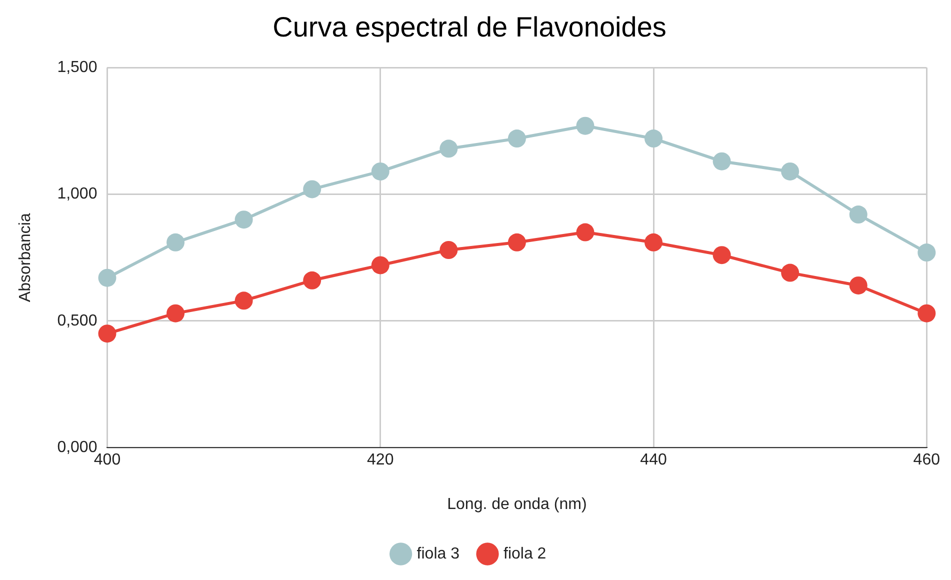 This screenshot has height=580, width=951. I want to click on legend-label: fiola 2, so click(525, 553).